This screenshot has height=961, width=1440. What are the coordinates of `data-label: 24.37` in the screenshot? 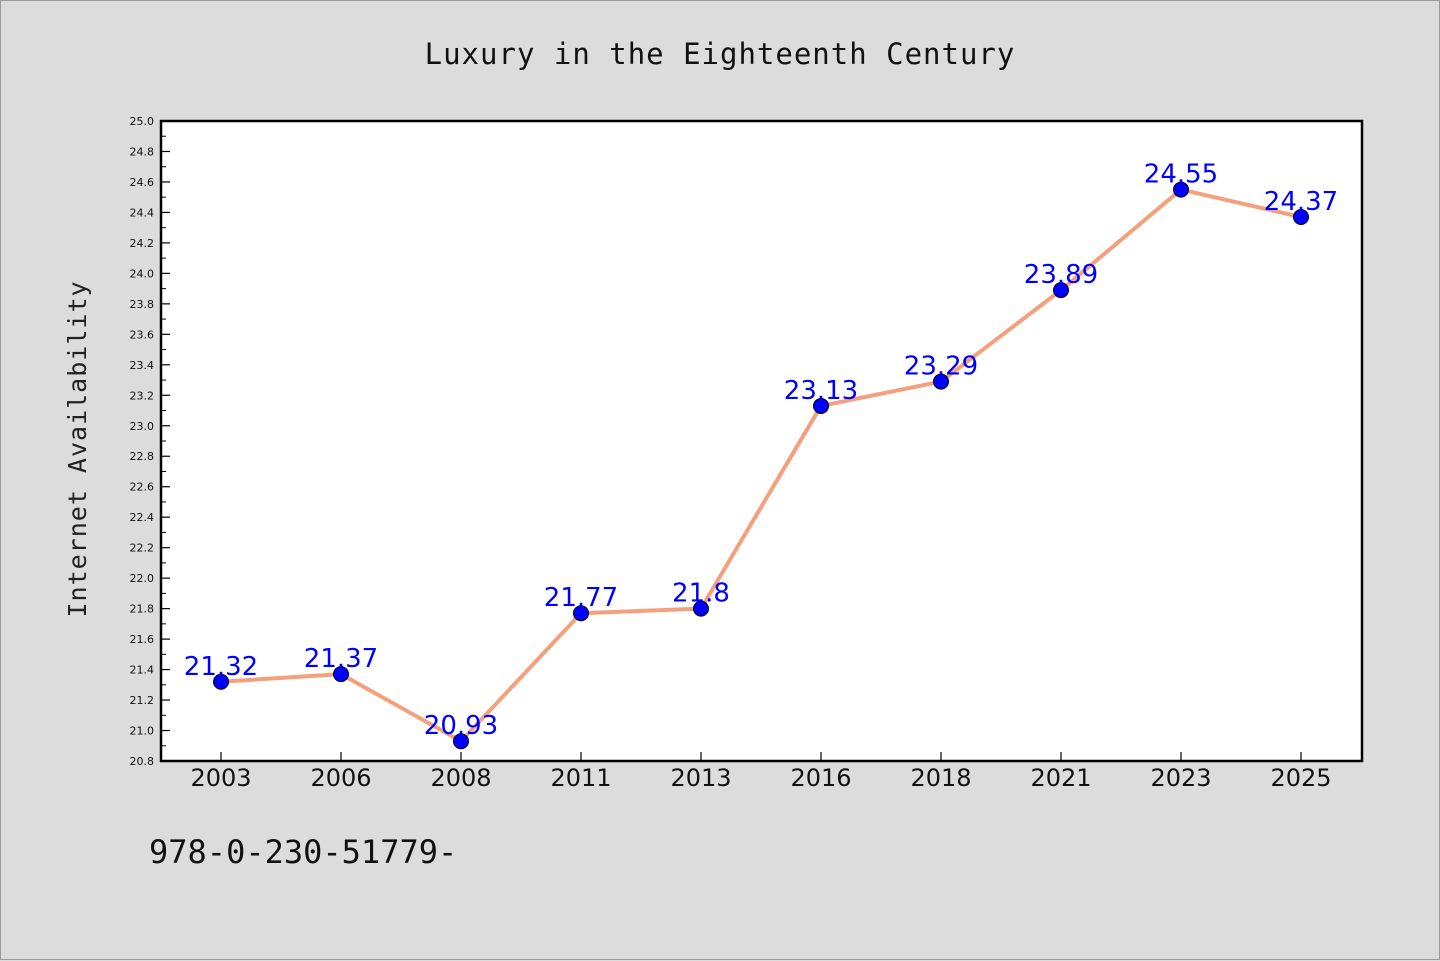 It's located at (1301, 202).